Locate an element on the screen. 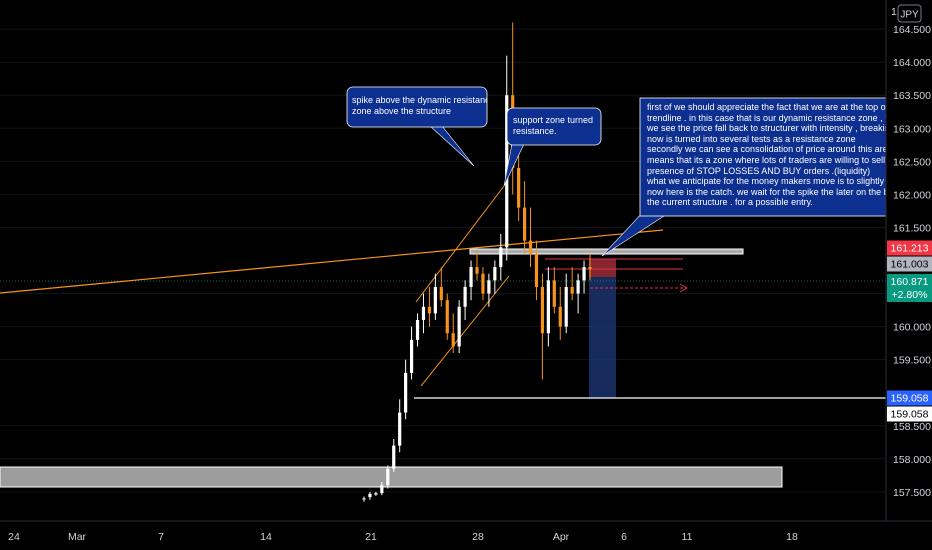 The height and width of the screenshot is (550, 932). price-label-change: +2.80% is located at coordinates (910, 295).